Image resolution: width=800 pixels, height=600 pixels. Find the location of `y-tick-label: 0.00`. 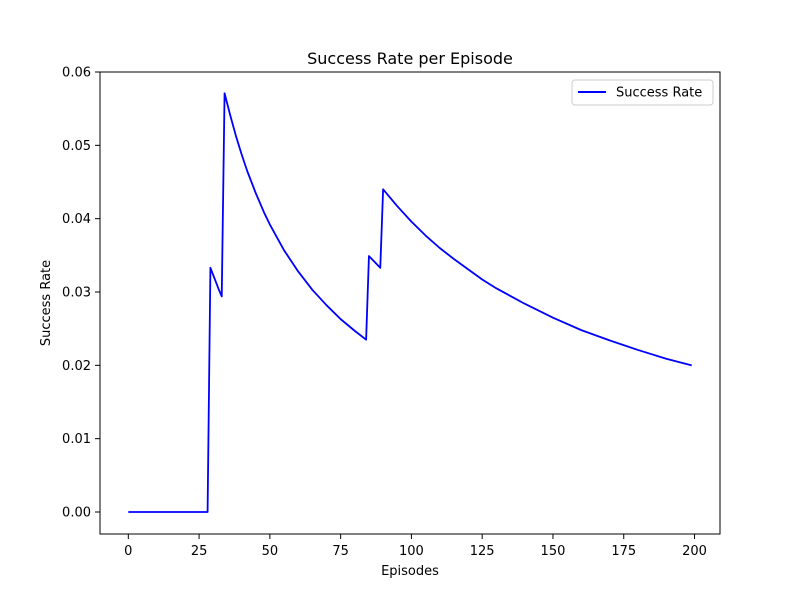

y-tick-label: 0.00 is located at coordinates (76, 513).